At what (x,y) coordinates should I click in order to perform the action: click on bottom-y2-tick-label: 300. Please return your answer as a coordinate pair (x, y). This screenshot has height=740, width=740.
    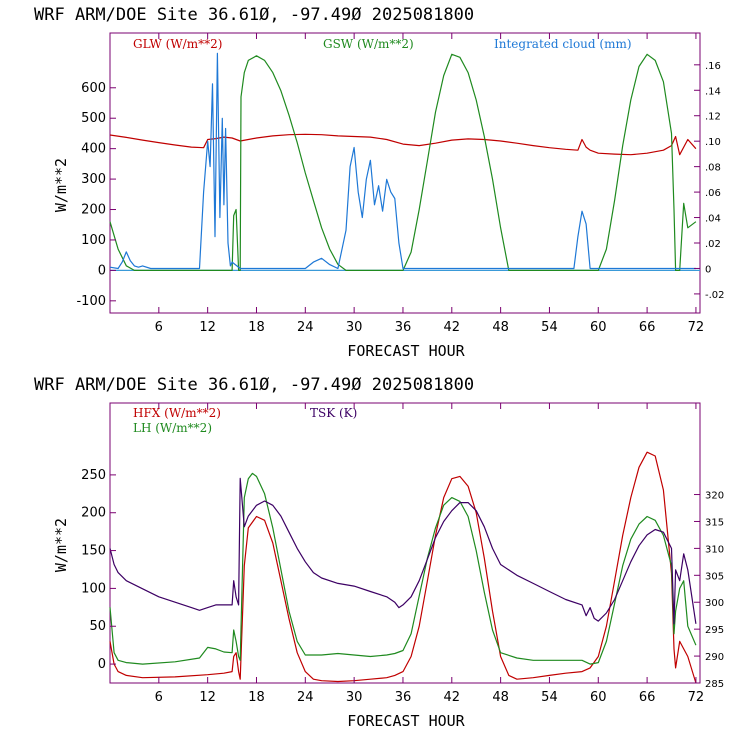
    Looking at the image, I should click on (714, 603).